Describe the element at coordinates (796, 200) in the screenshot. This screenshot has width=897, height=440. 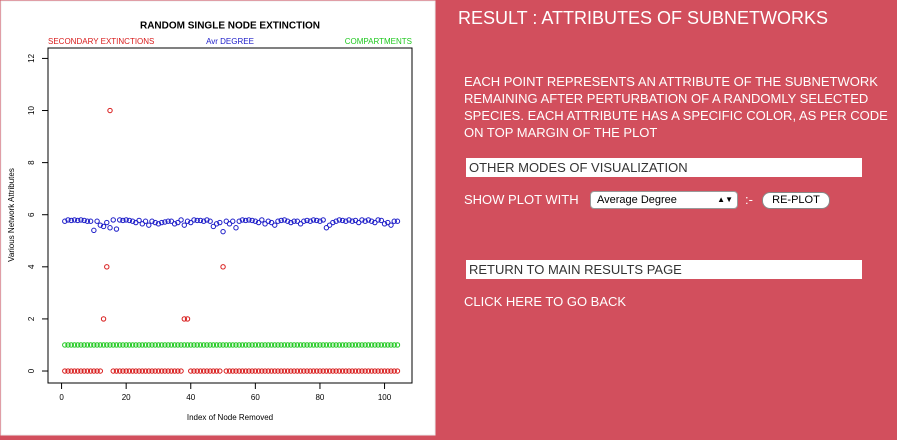
I see `replot-button: RE-PLOT` at that location.